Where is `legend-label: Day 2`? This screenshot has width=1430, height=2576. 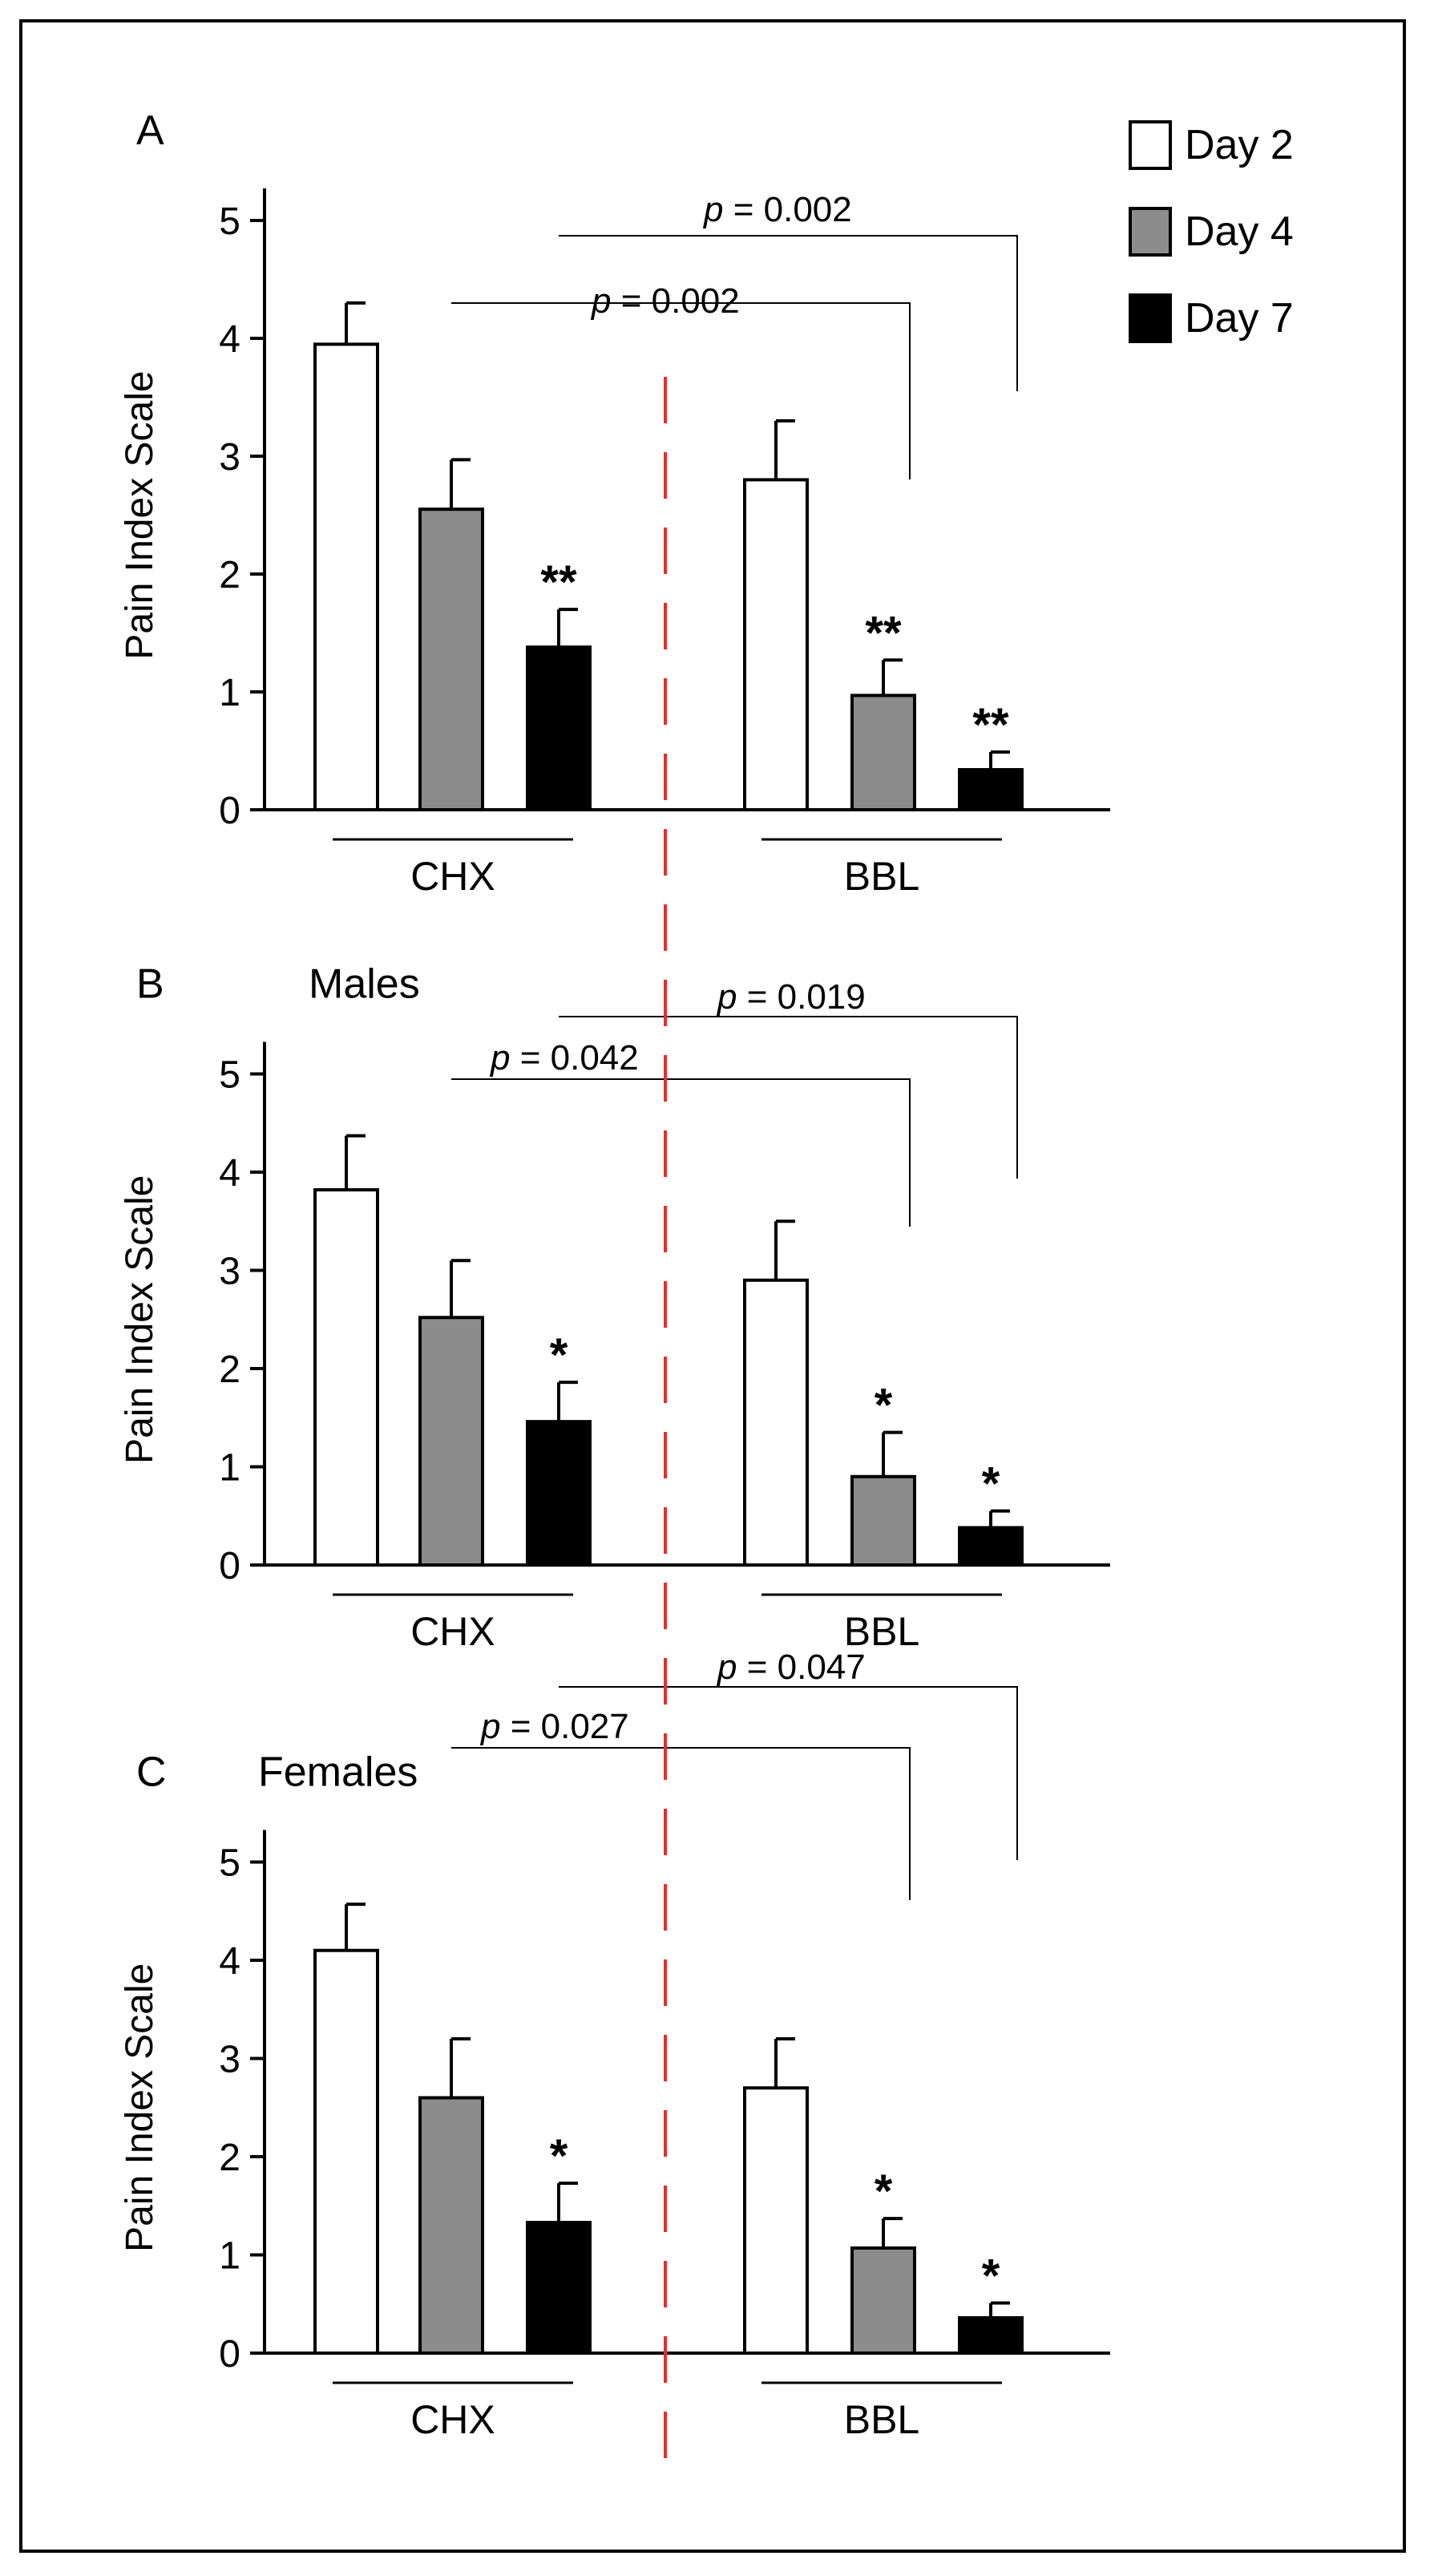
legend-label: Day 2 is located at coordinates (1239, 145).